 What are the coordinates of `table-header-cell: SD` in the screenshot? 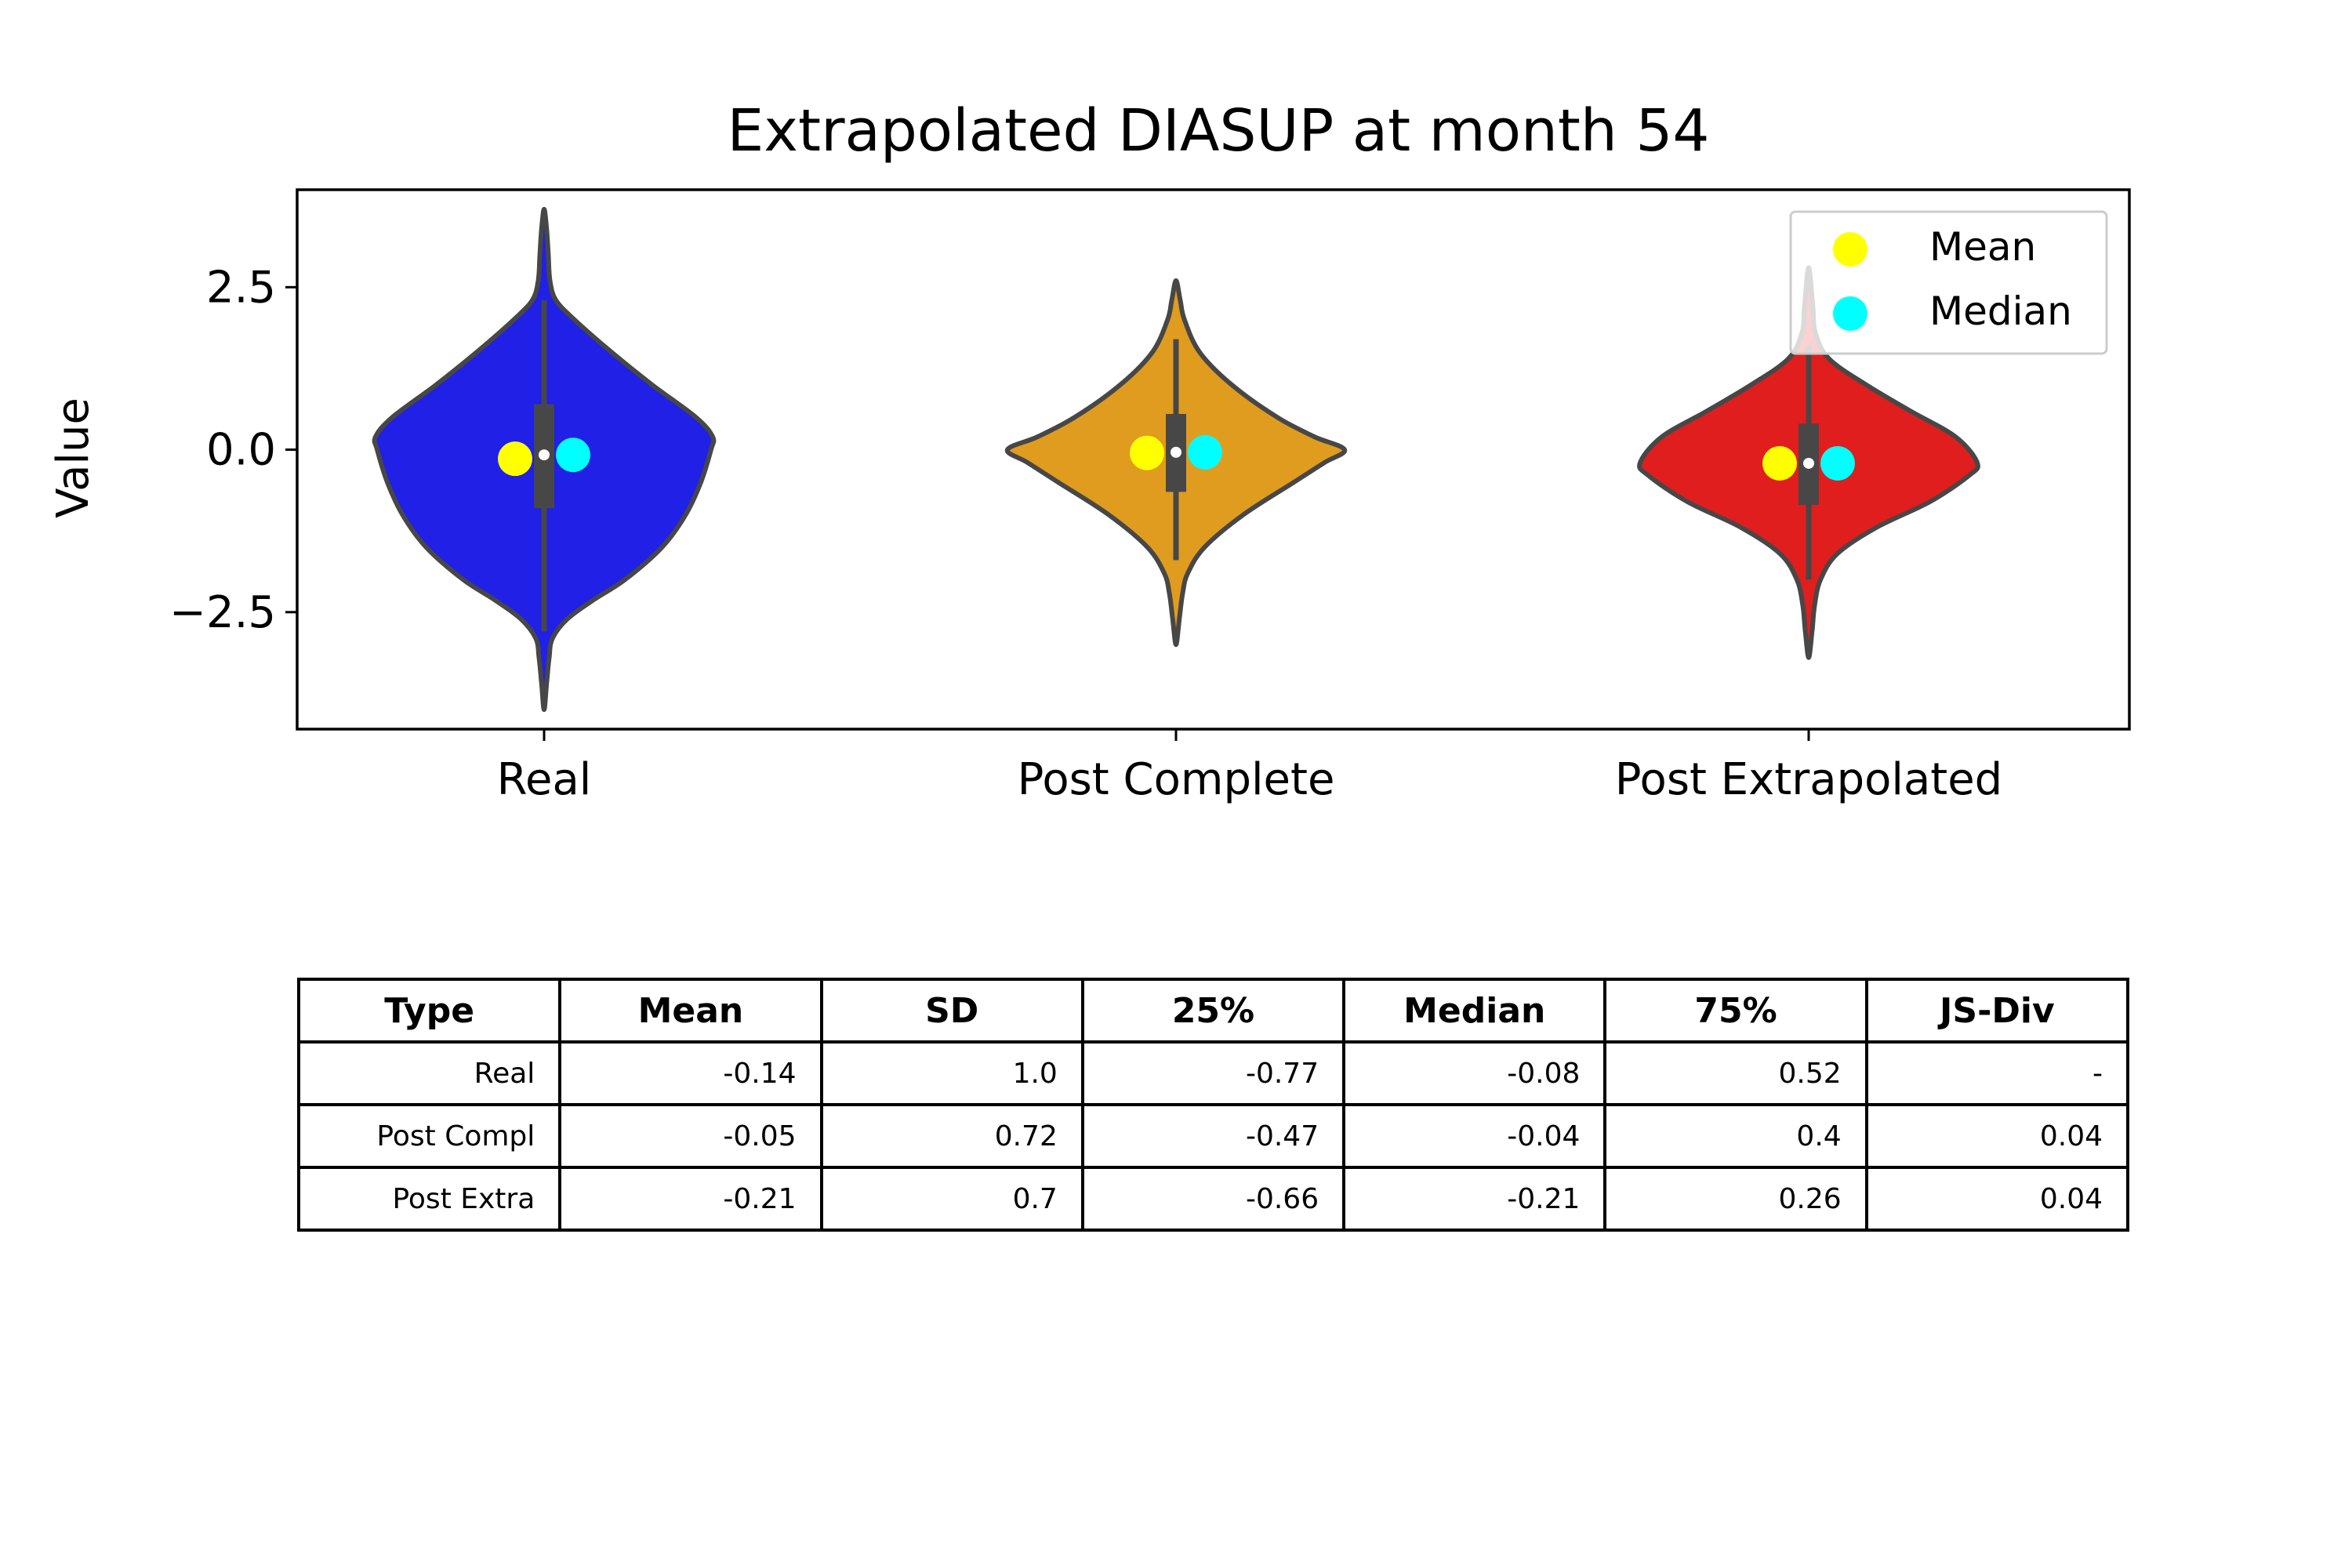 It's located at (951, 1011).